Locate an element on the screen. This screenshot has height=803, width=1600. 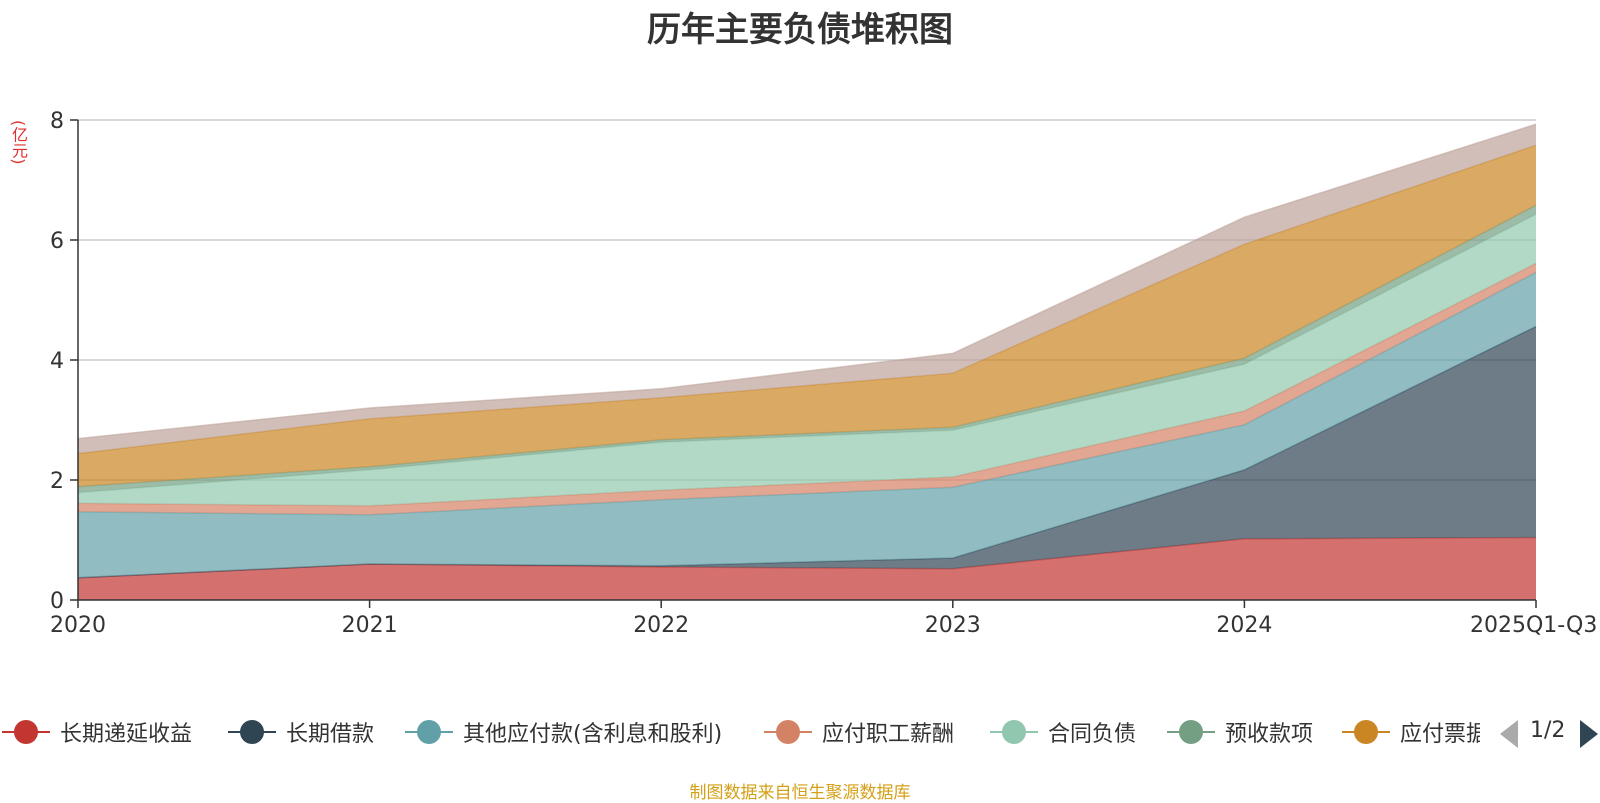
legend-item: 其他应付款(含利息和股利) is located at coordinates (562, 732).